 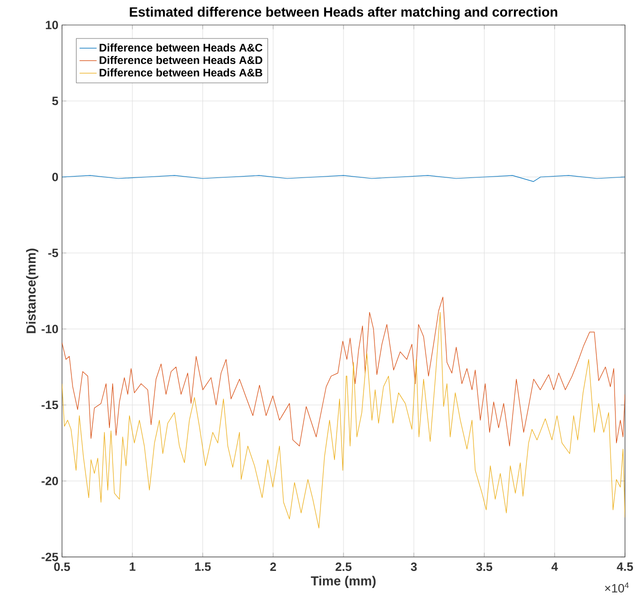 What do you see at coordinates (32, 291) in the screenshot?
I see `y-axis-title: Distance(mm)` at bounding box center [32, 291].